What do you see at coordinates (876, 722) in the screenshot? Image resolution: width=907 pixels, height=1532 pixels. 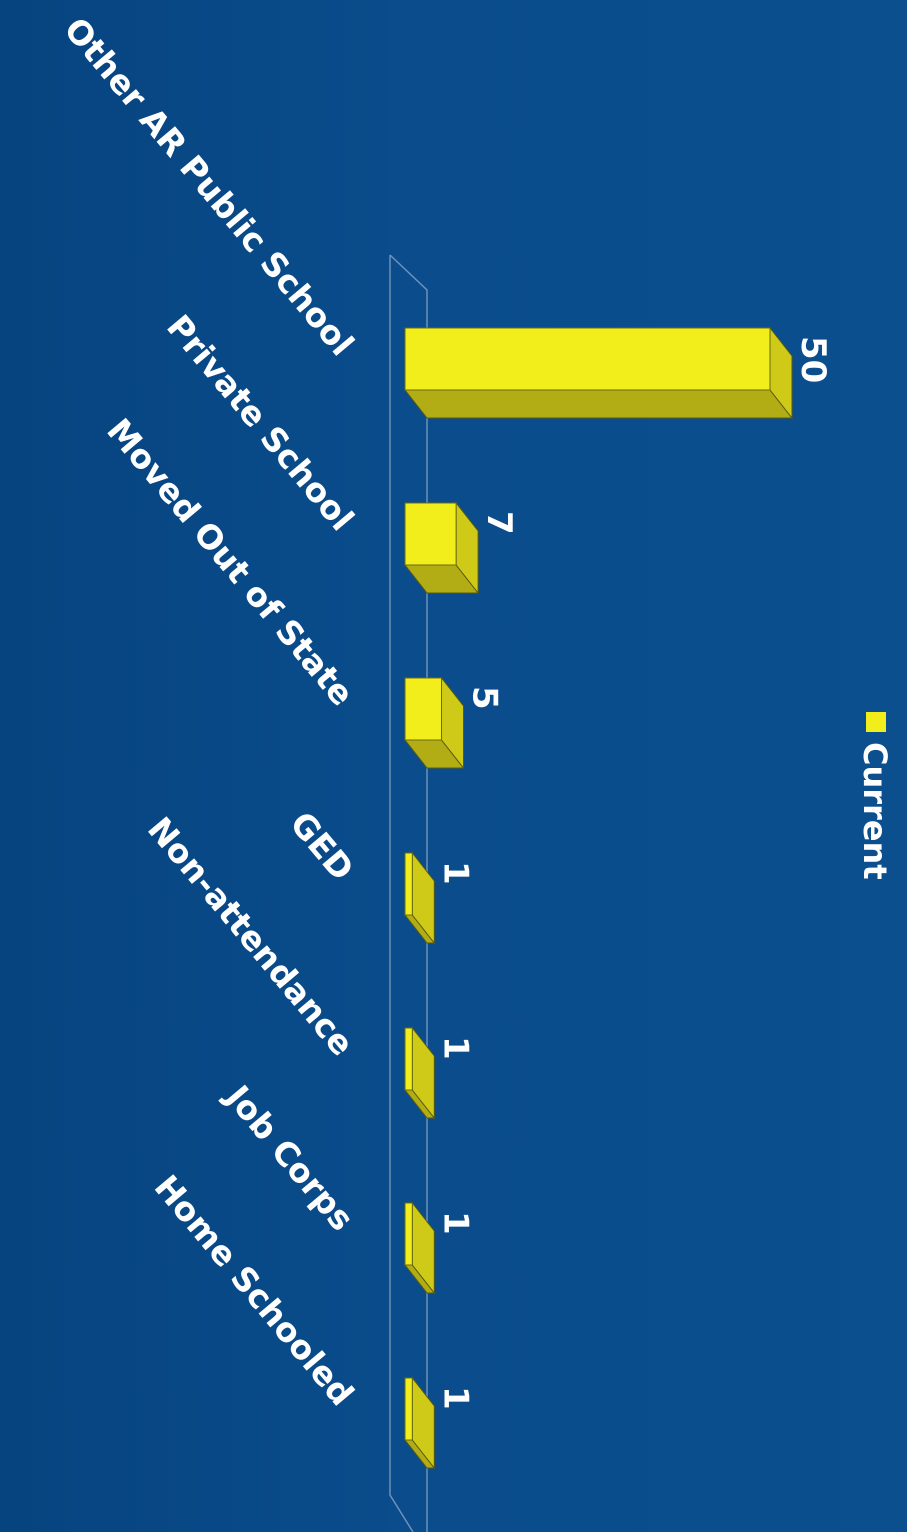 I see `legend-swatch` at bounding box center [876, 722].